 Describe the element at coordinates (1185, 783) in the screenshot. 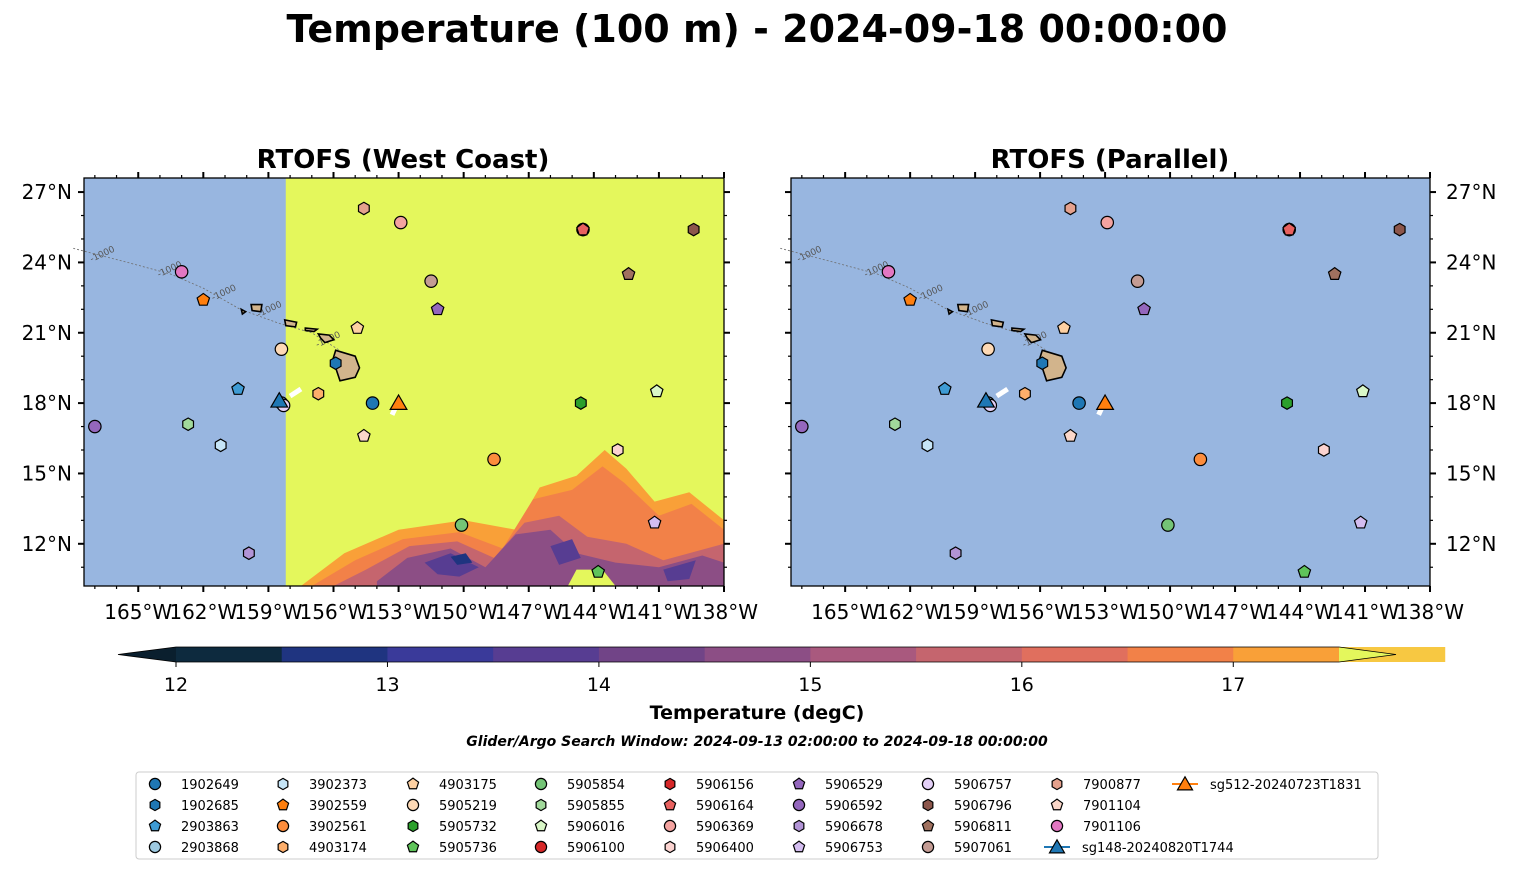

I see `legend-marker-sg512-20240723T1831` at that location.